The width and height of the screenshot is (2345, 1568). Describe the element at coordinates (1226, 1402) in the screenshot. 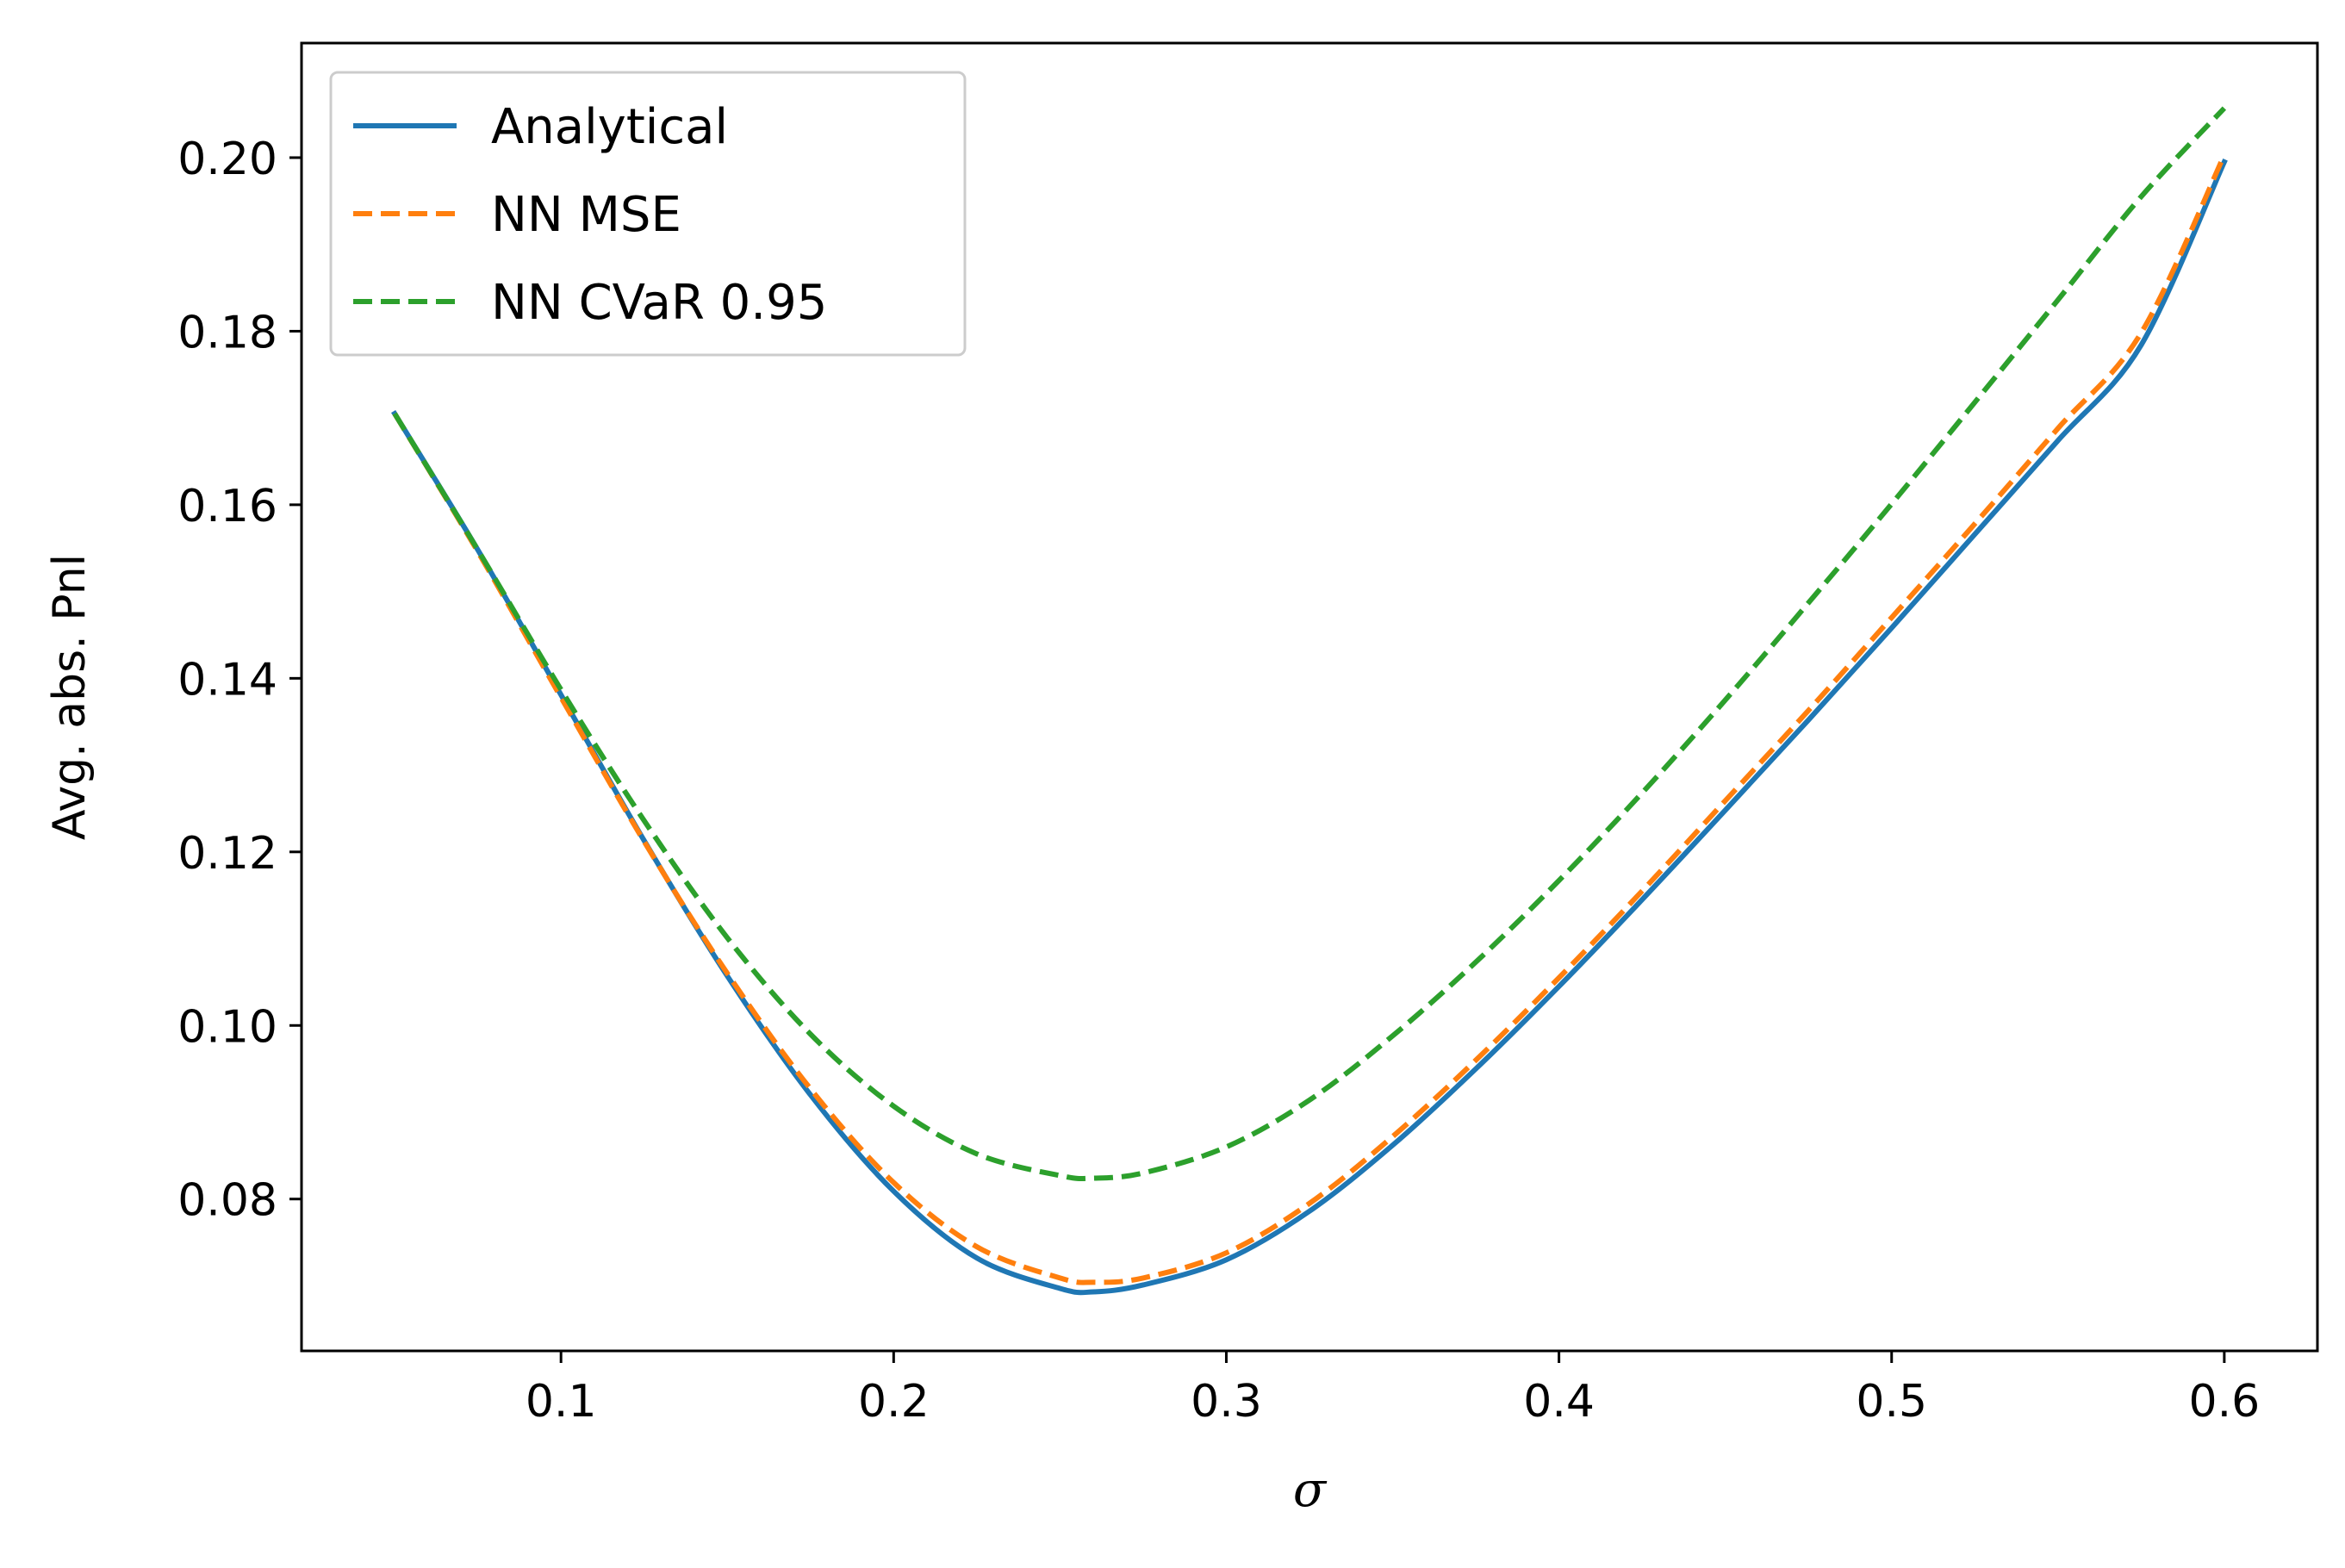

I see `x-tick-label: 0.3` at that location.